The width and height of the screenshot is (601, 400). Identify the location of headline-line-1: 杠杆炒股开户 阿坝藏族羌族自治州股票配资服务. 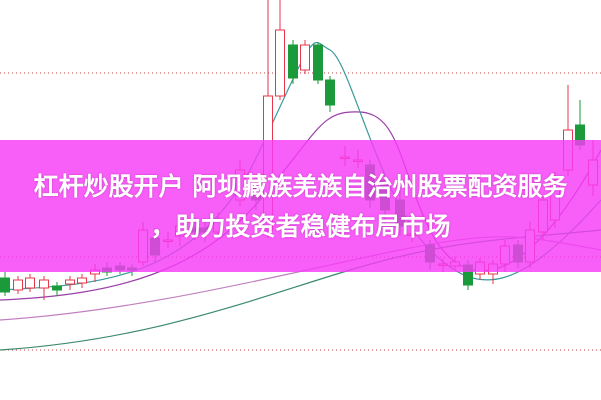
(300, 186).